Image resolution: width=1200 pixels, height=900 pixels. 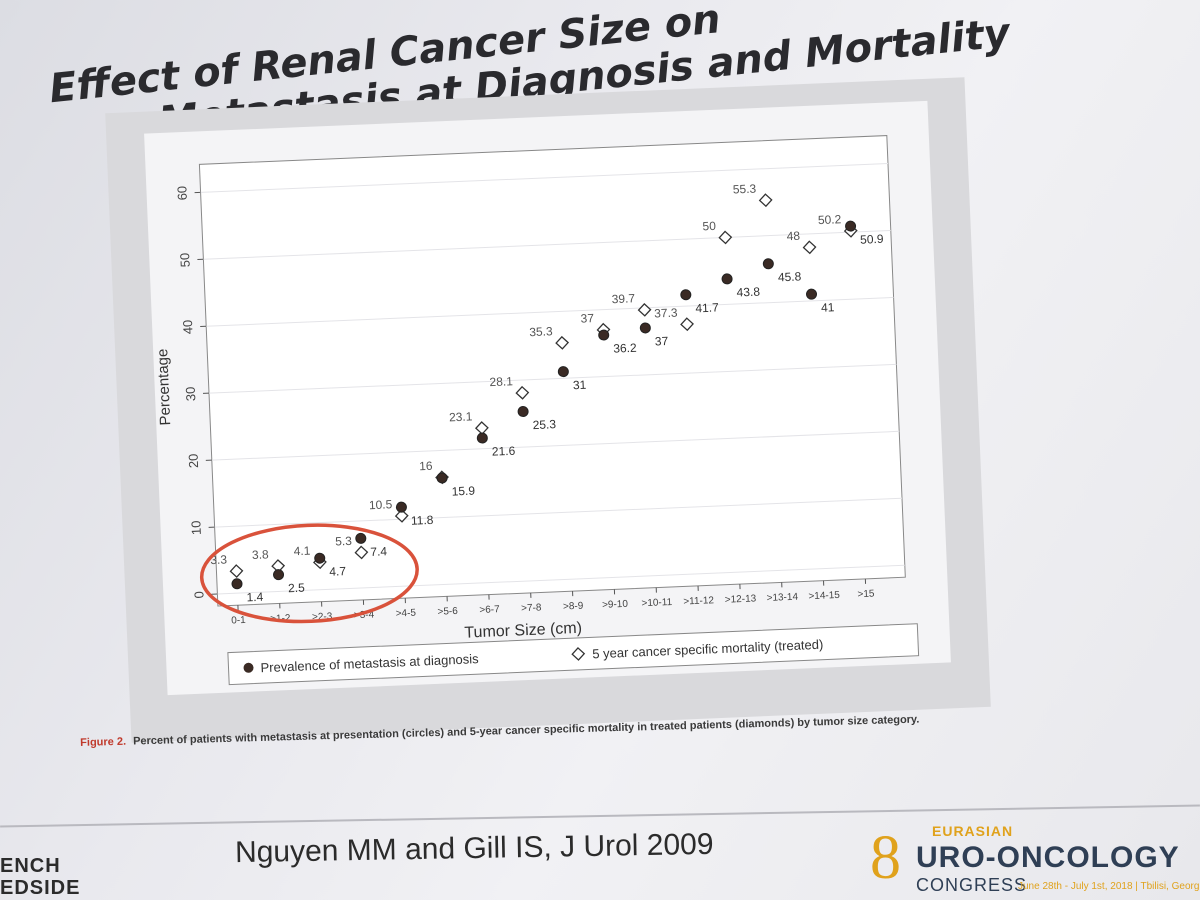 What do you see at coordinates (741, 599) in the screenshot?
I see `x-tick-label: >12-13` at bounding box center [741, 599].